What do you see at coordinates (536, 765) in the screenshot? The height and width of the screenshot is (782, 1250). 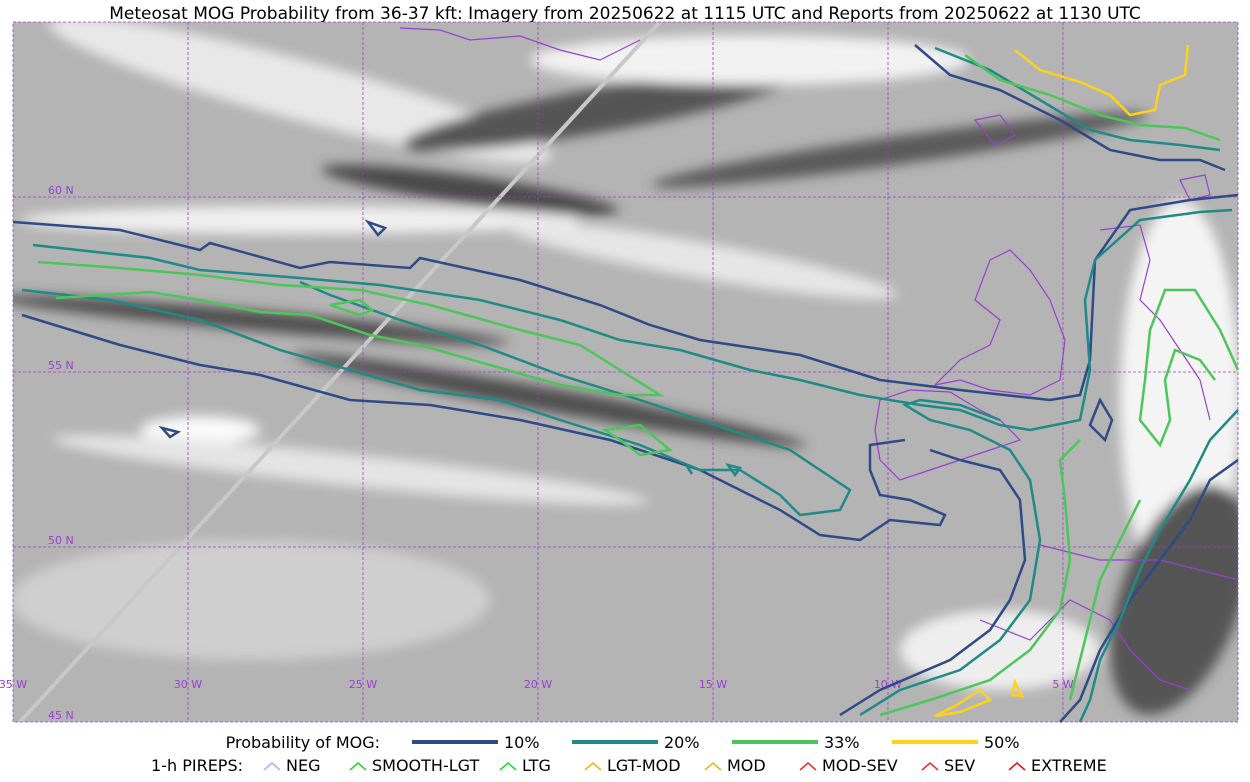 I see `legend-label: LTG` at bounding box center [536, 765].